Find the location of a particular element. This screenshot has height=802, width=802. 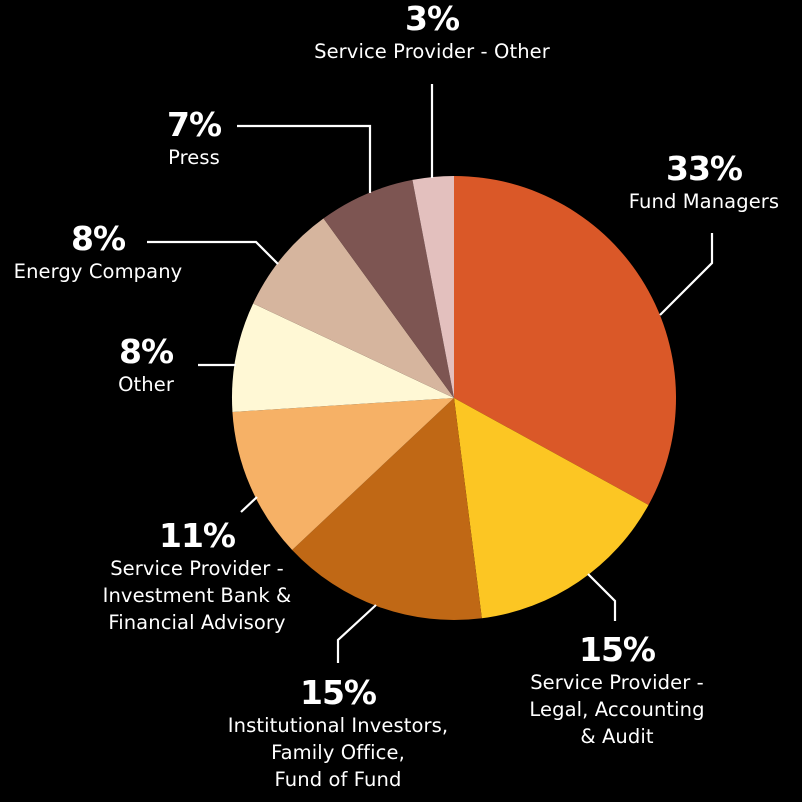

pie-slice-press is located at coordinates (388, 288).